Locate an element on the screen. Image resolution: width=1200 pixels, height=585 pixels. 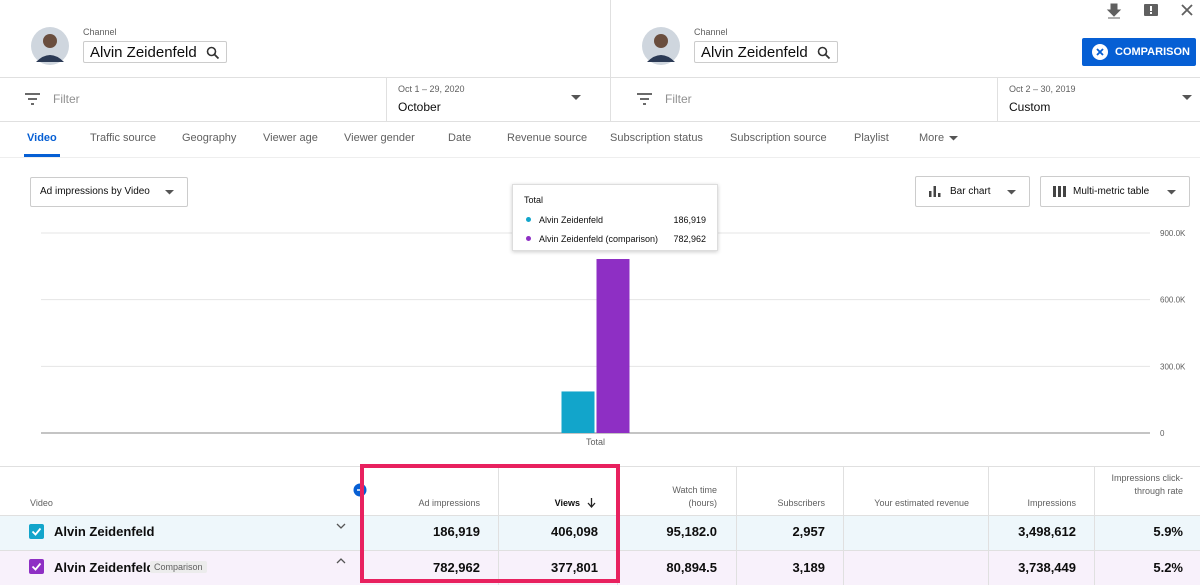
chart-type-dropdown: Bar chart is located at coordinates (972, 191).